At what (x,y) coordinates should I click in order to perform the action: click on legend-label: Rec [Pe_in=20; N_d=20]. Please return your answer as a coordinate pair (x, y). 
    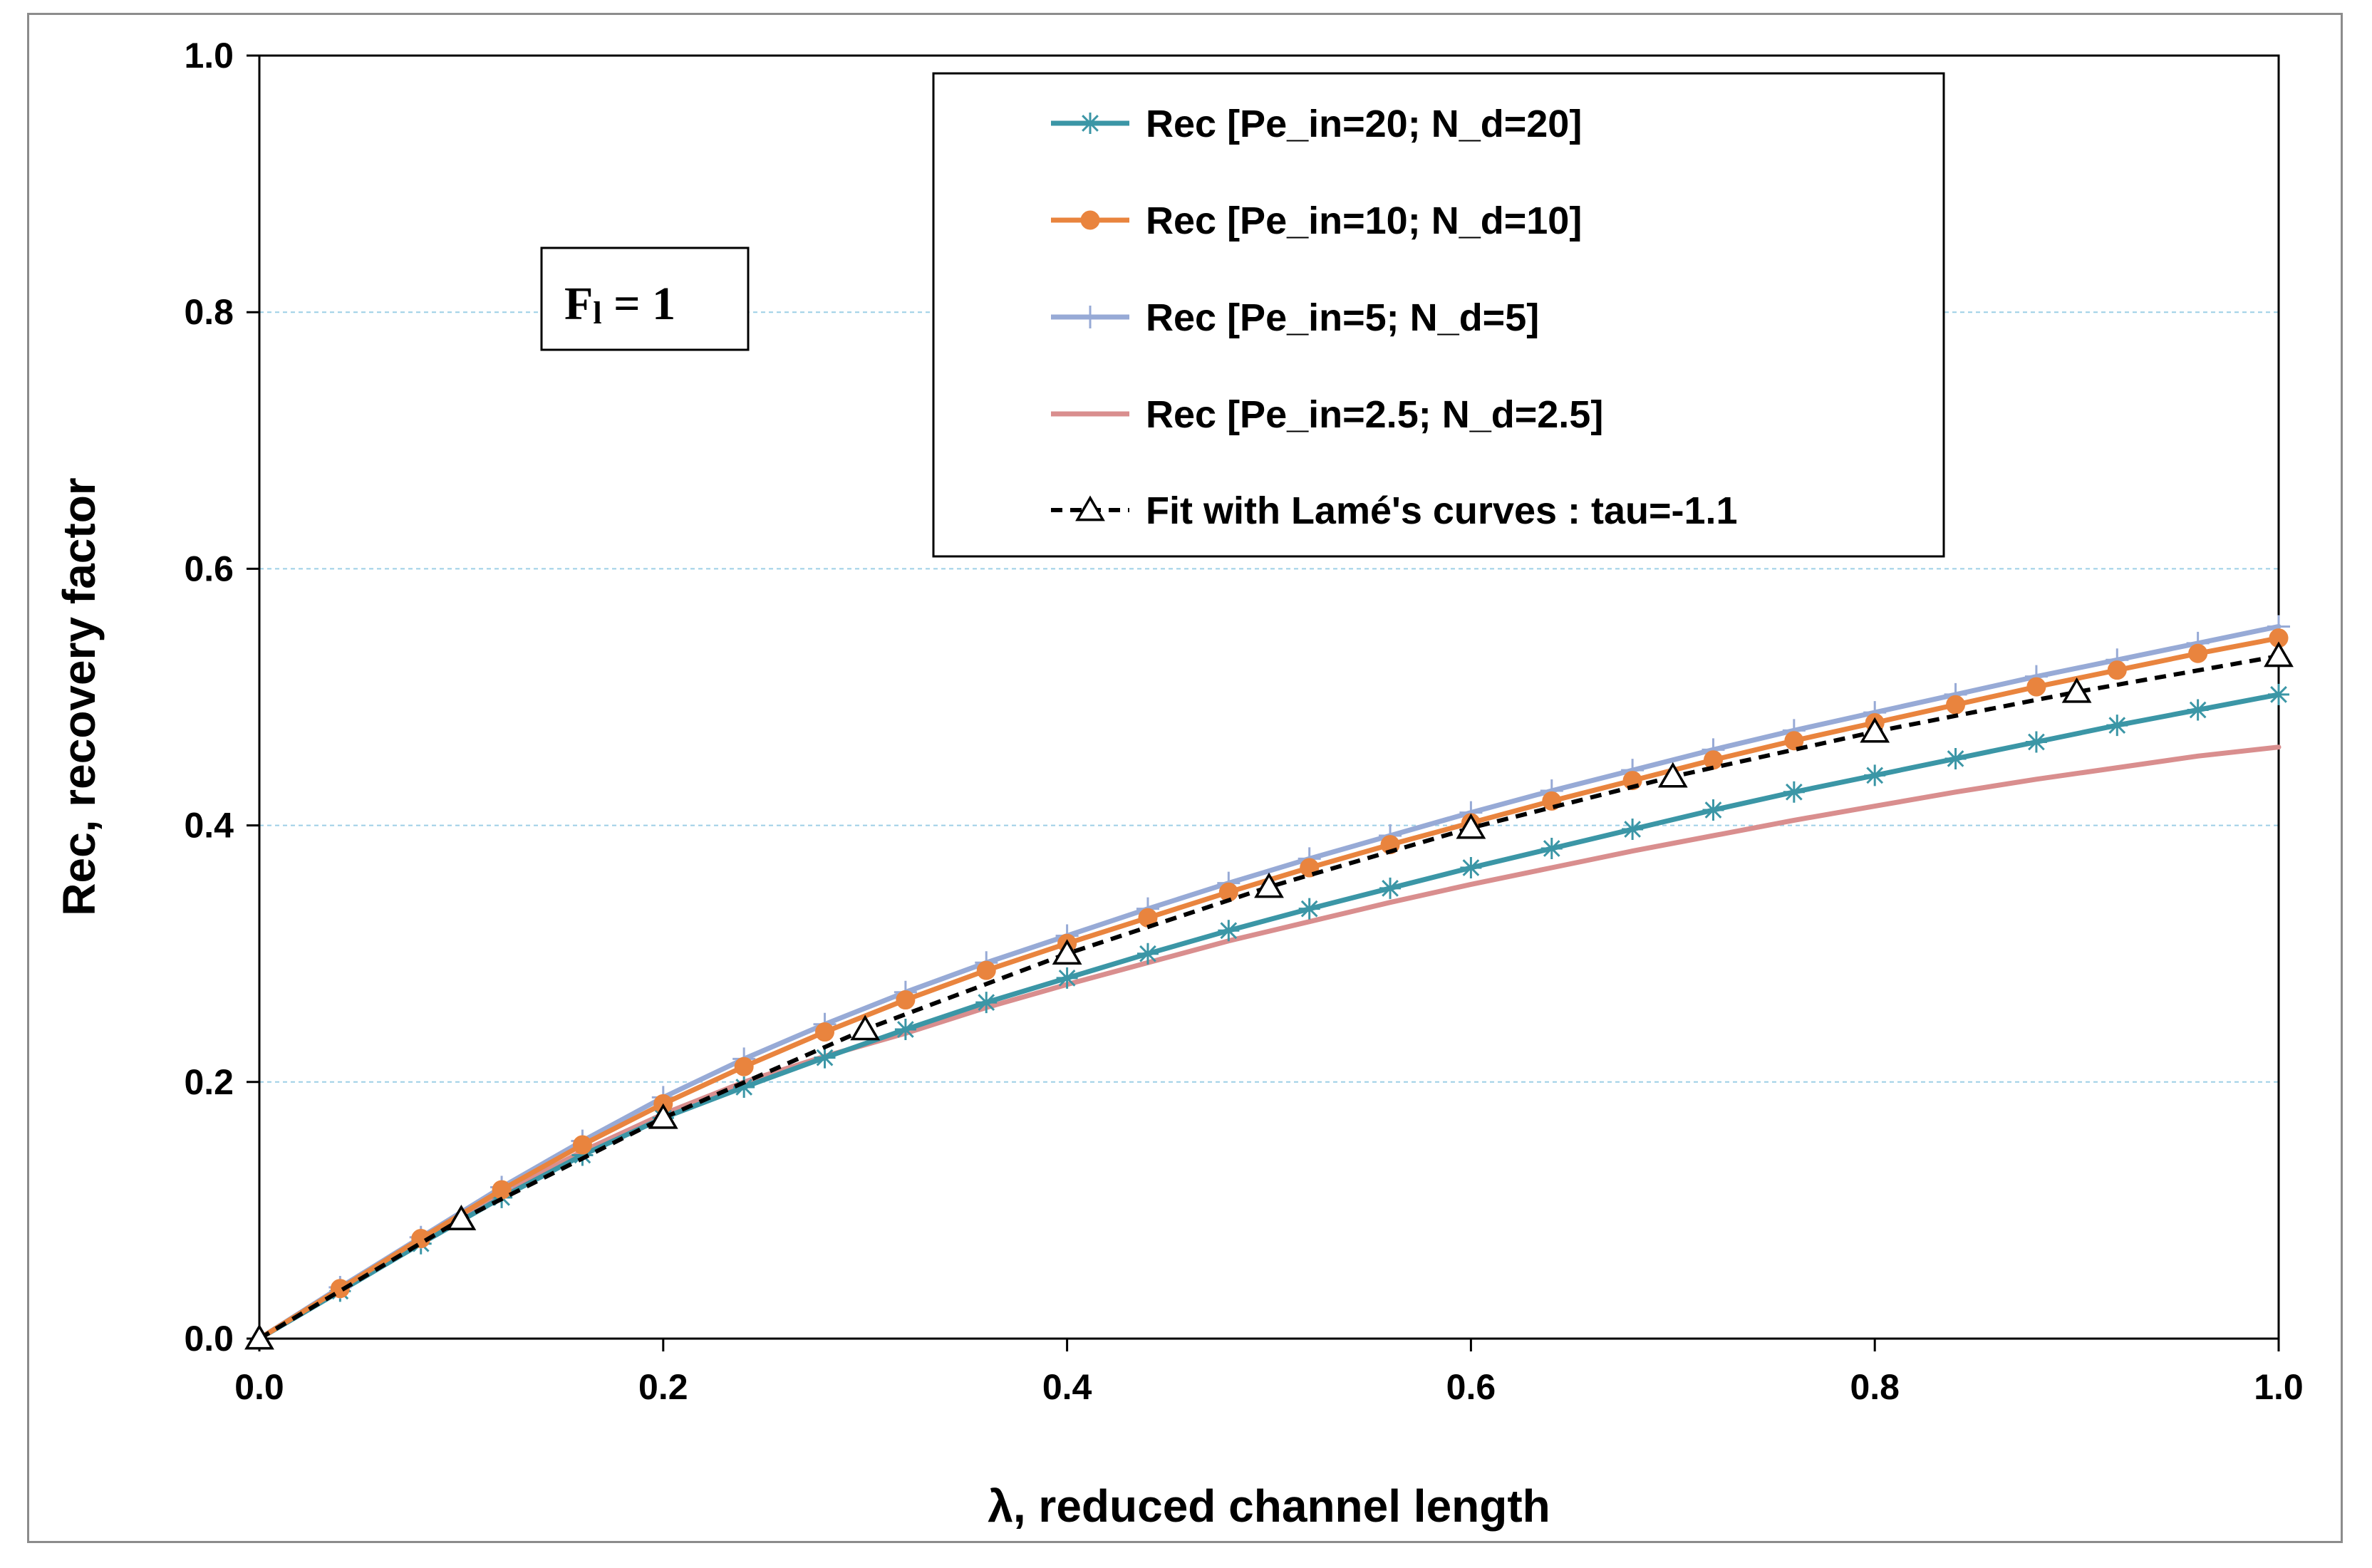
    Looking at the image, I should click on (1364, 124).